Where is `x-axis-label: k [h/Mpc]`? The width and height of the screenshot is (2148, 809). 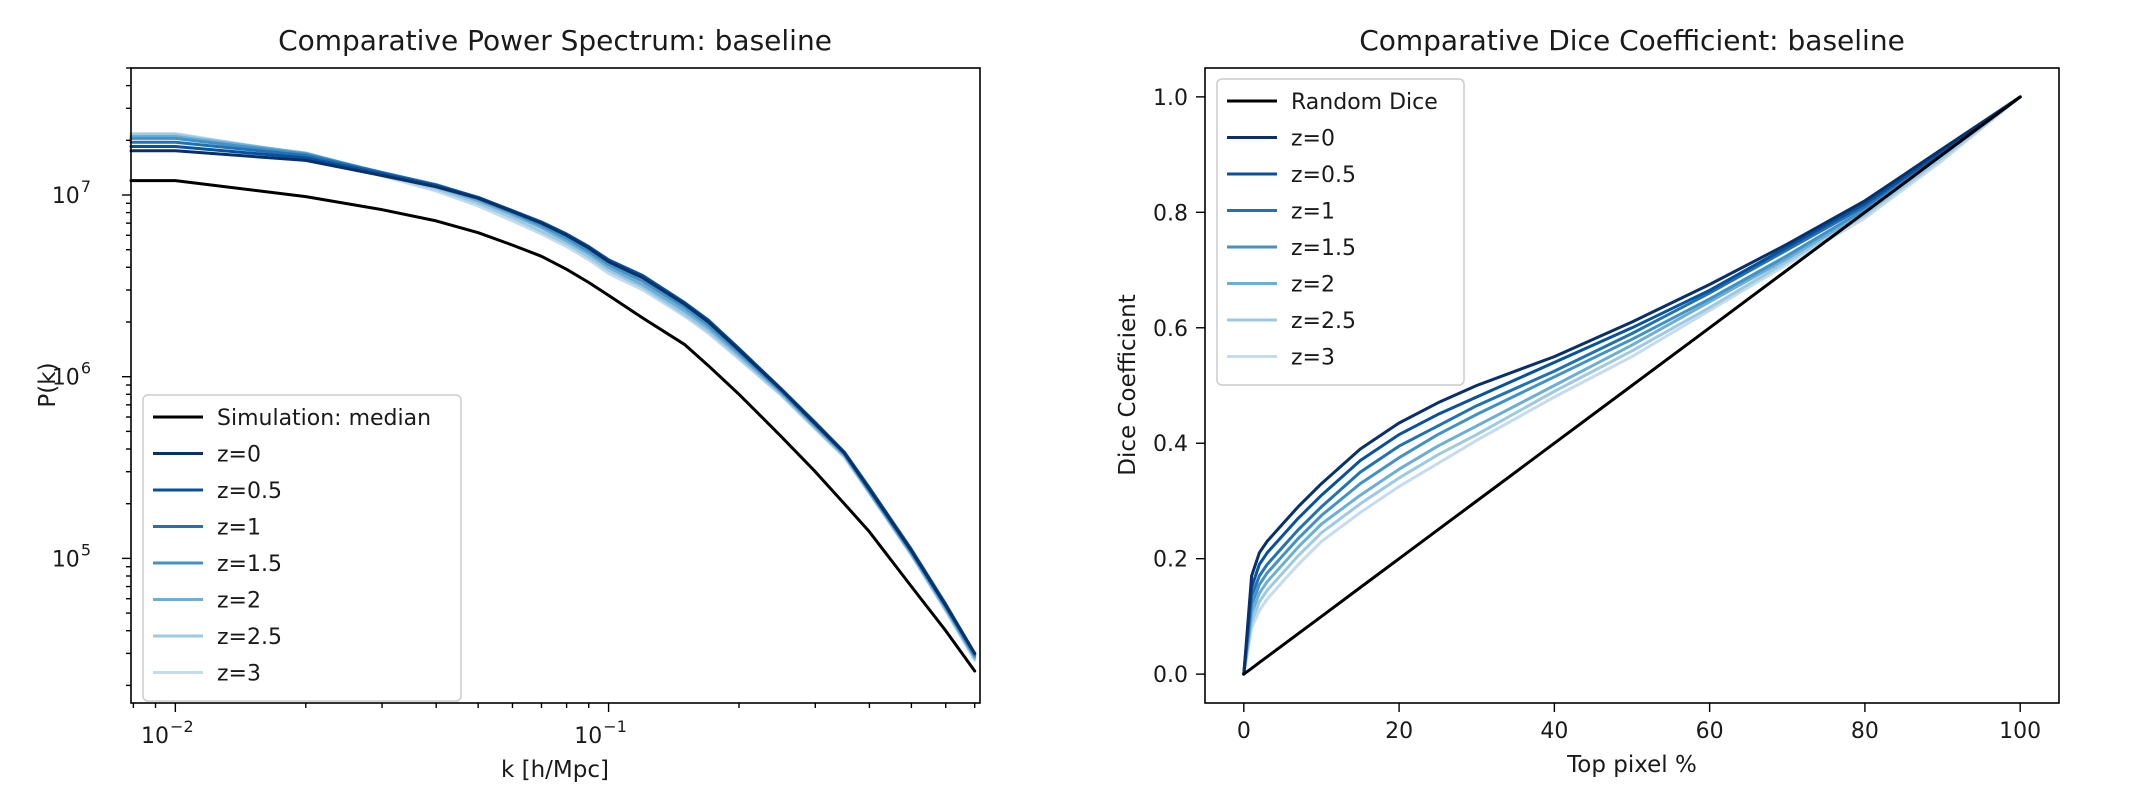 x-axis-label: k [h/Mpc] is located at coordinates (555, 770).